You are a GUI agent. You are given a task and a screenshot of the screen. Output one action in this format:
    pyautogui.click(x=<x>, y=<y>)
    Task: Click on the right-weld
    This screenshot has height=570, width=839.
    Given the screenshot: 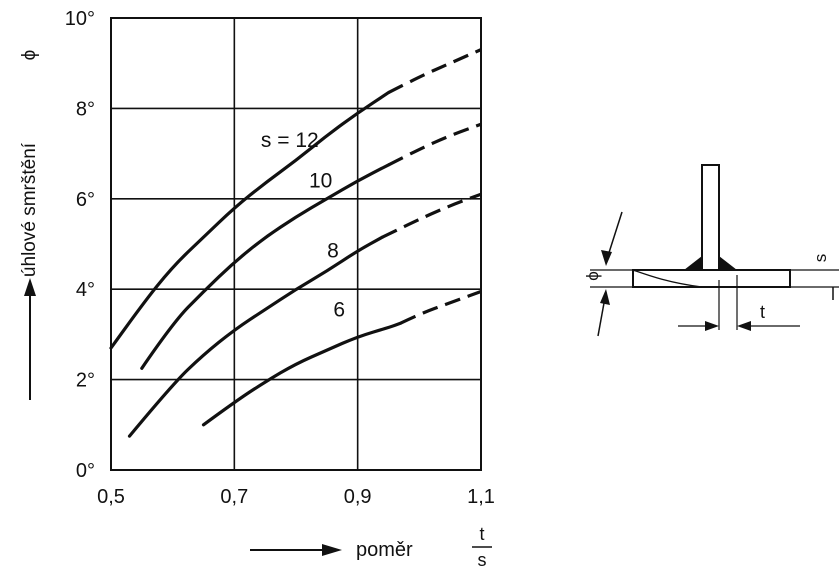 What is the action you would take?
    pyautogui.click(x=728, y=263)
    